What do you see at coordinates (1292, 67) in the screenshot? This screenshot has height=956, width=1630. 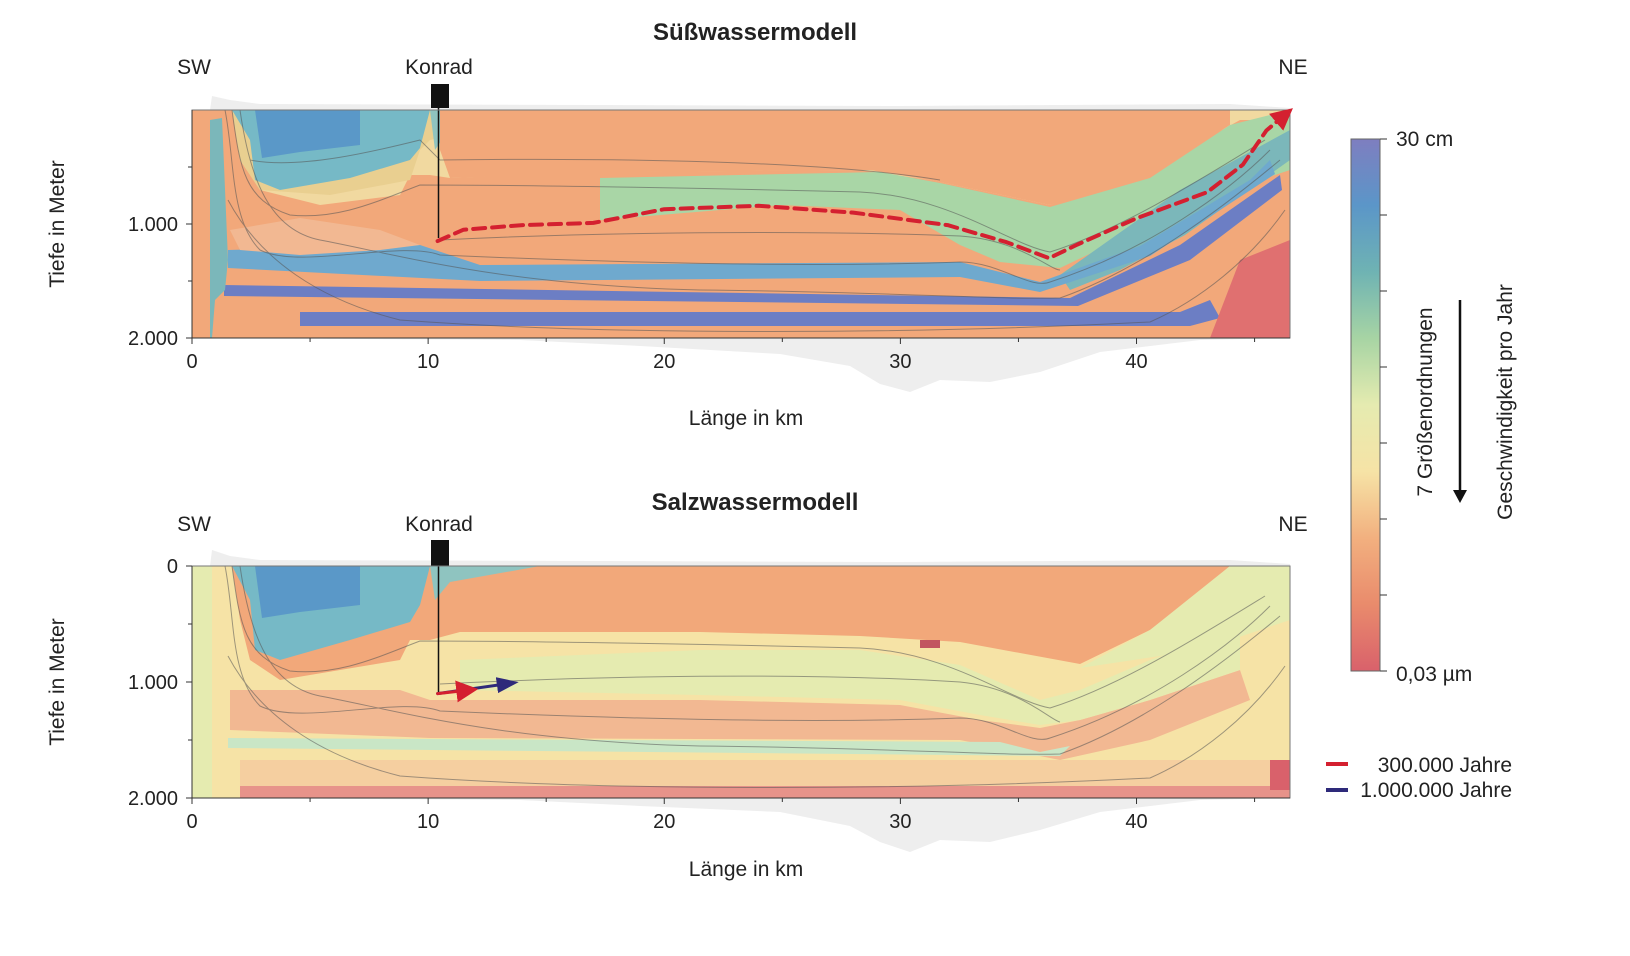 I see `panel-fresh-ne-label: NE` at bounding box center [1292, 67].